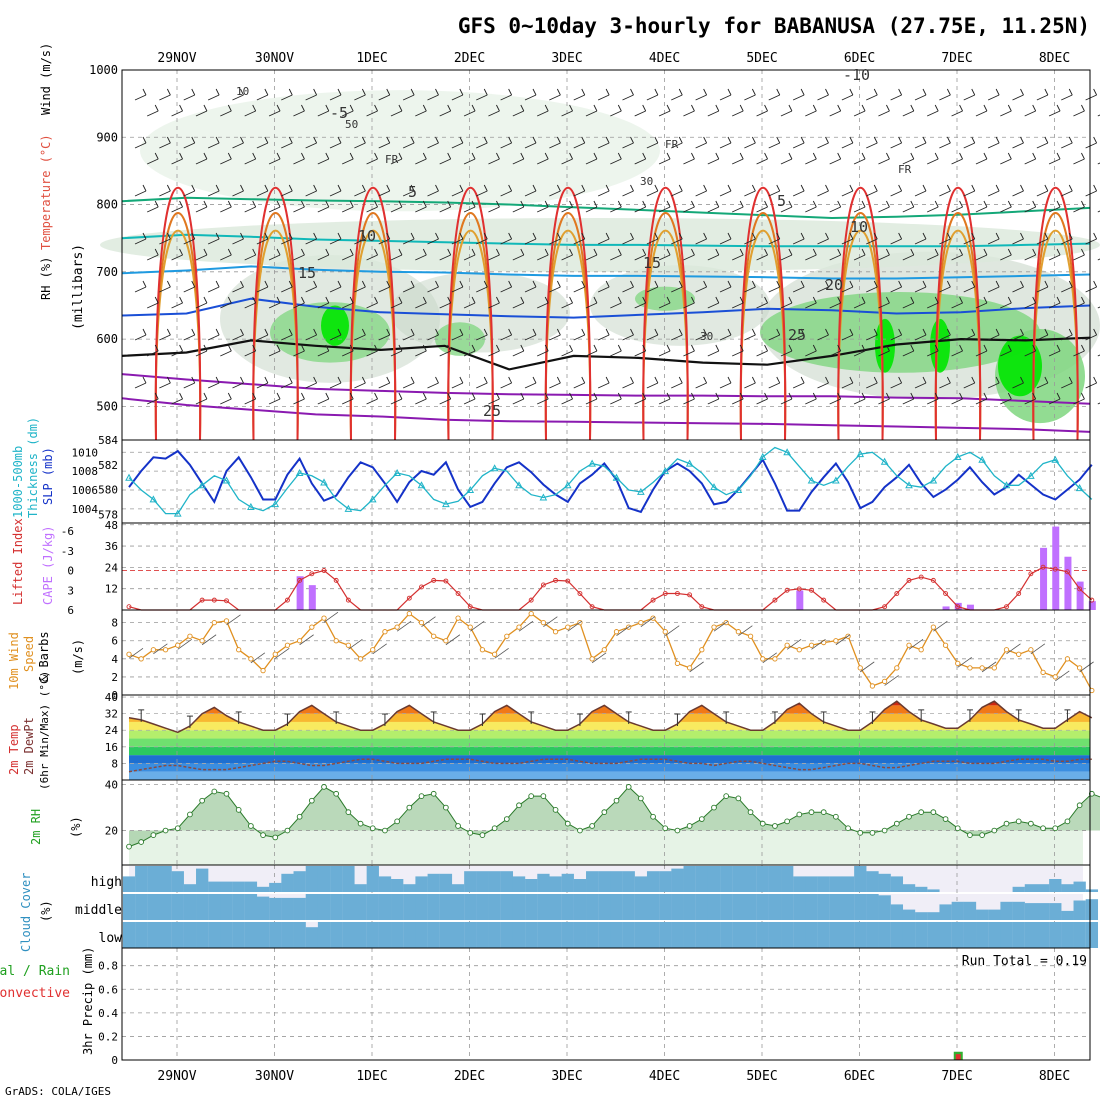 This screenshot has height=1100, width=1100. What do you see at coordinates (834, 285) in the screenshot?
I see `contour-label: 20` at bounding box center [834, 285].